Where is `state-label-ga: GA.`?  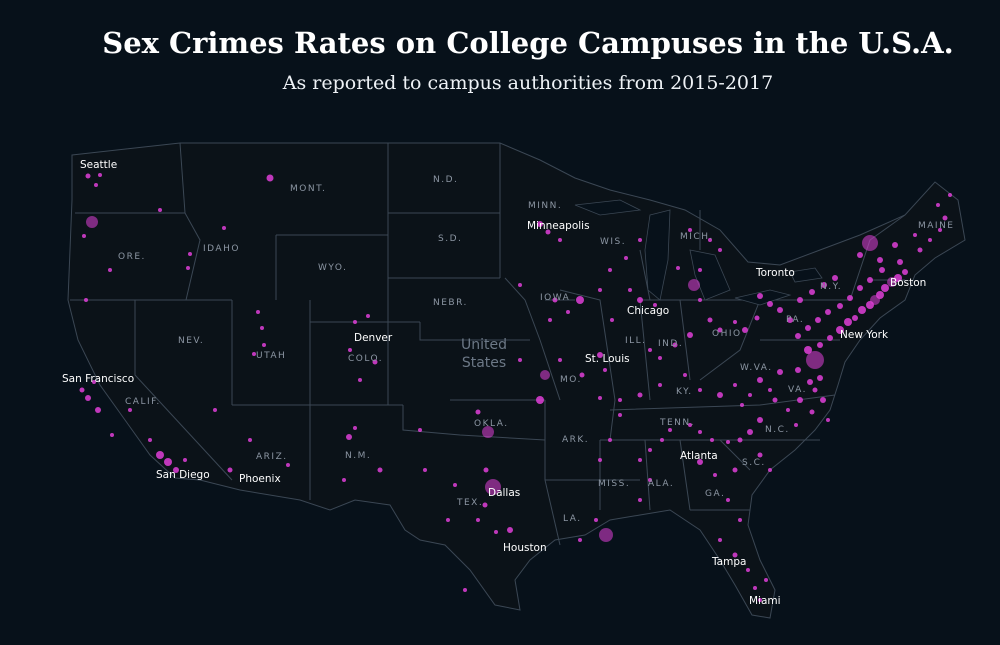 state-label-ga: GA. is located at coordinates (715, 494).